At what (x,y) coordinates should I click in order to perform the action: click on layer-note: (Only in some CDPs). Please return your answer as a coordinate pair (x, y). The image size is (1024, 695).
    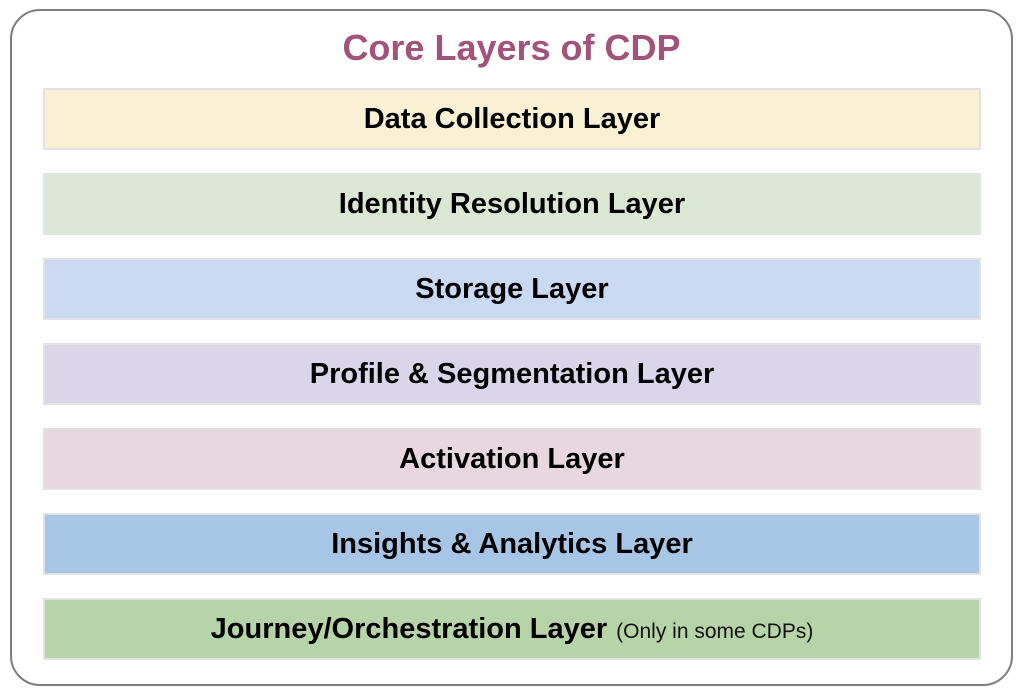
    Looking at the image, I should click on (715, 631).